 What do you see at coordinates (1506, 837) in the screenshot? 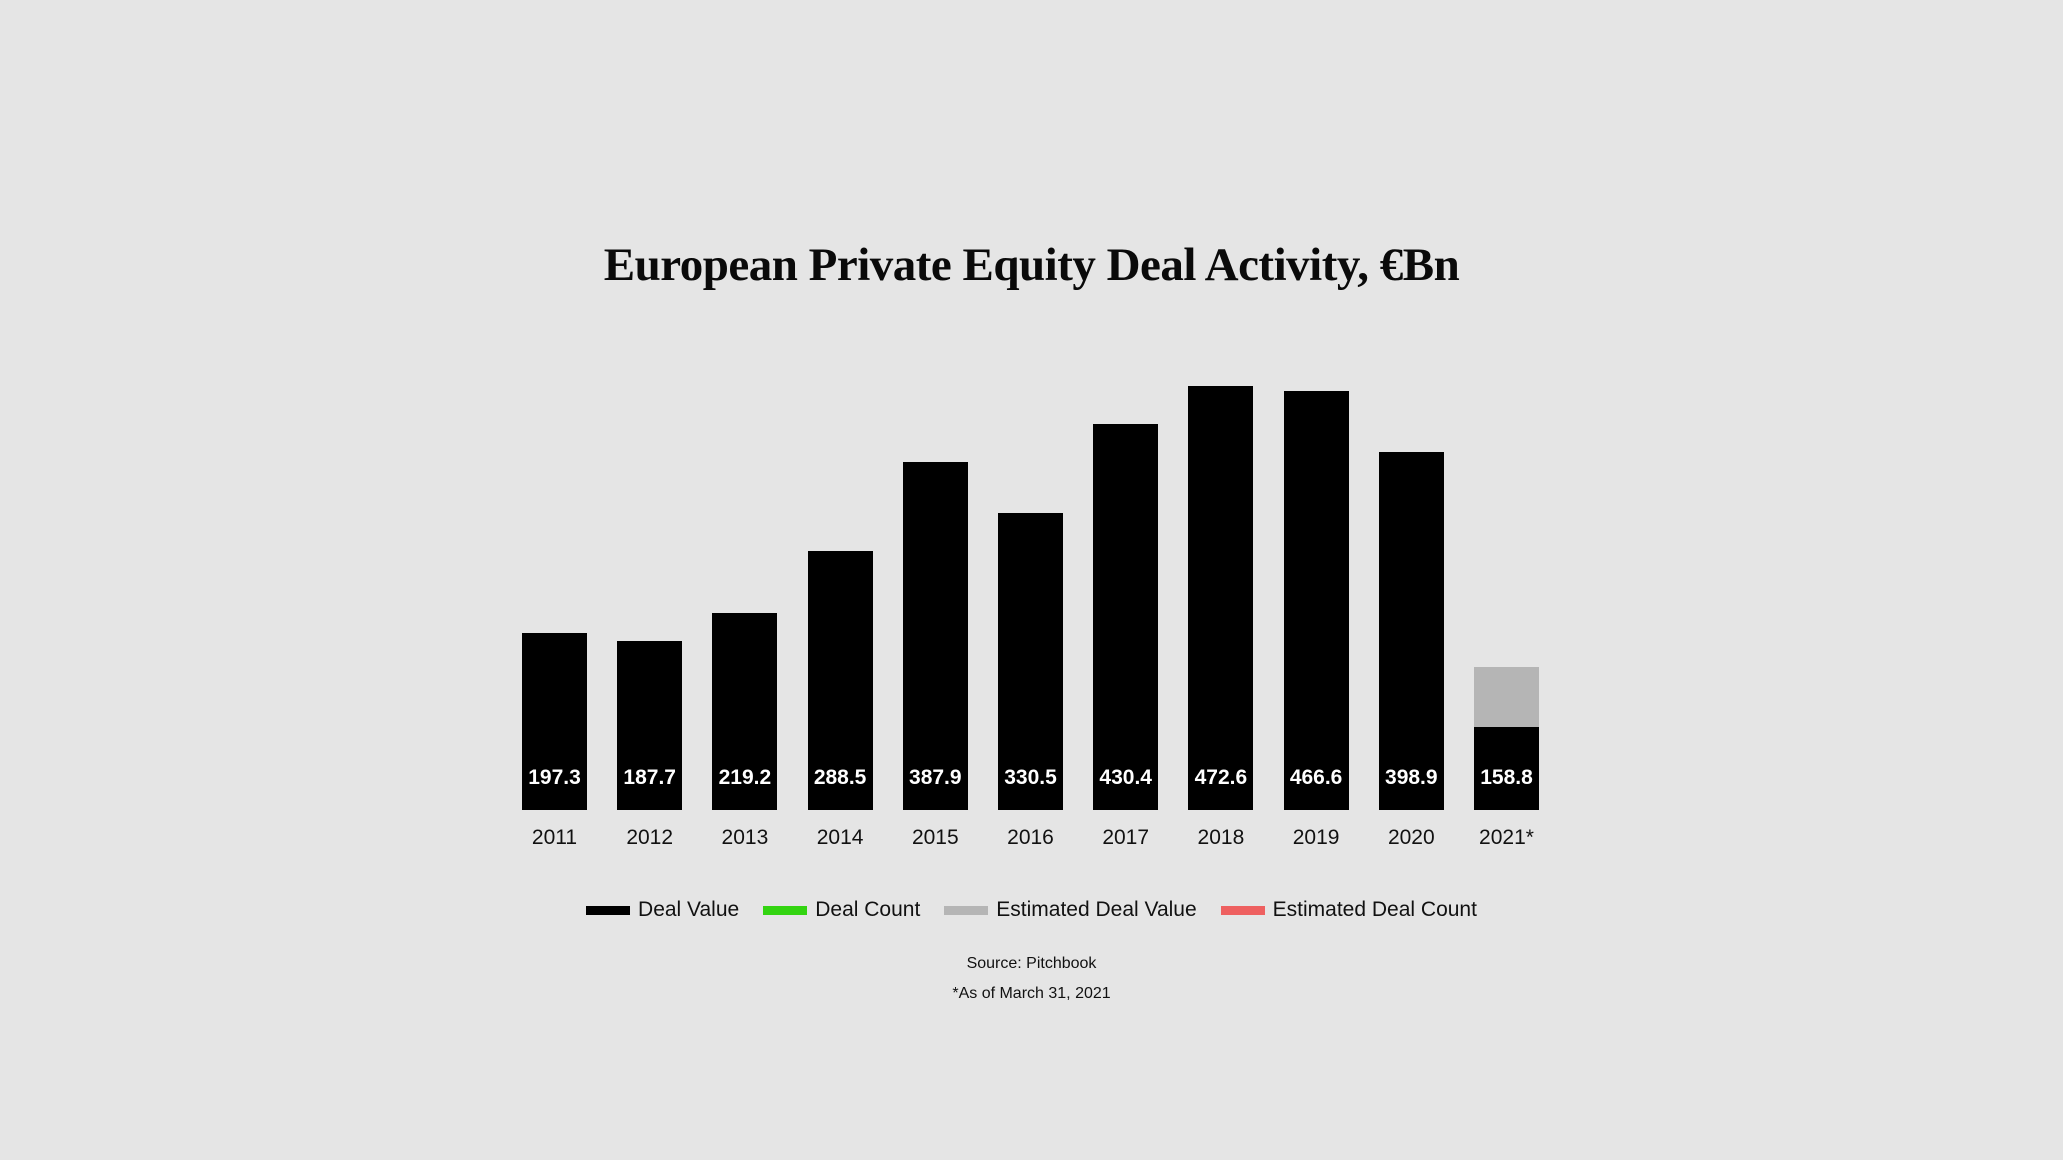
I see `x-axis-label: 2021*` at bounding box center [1506, 837].